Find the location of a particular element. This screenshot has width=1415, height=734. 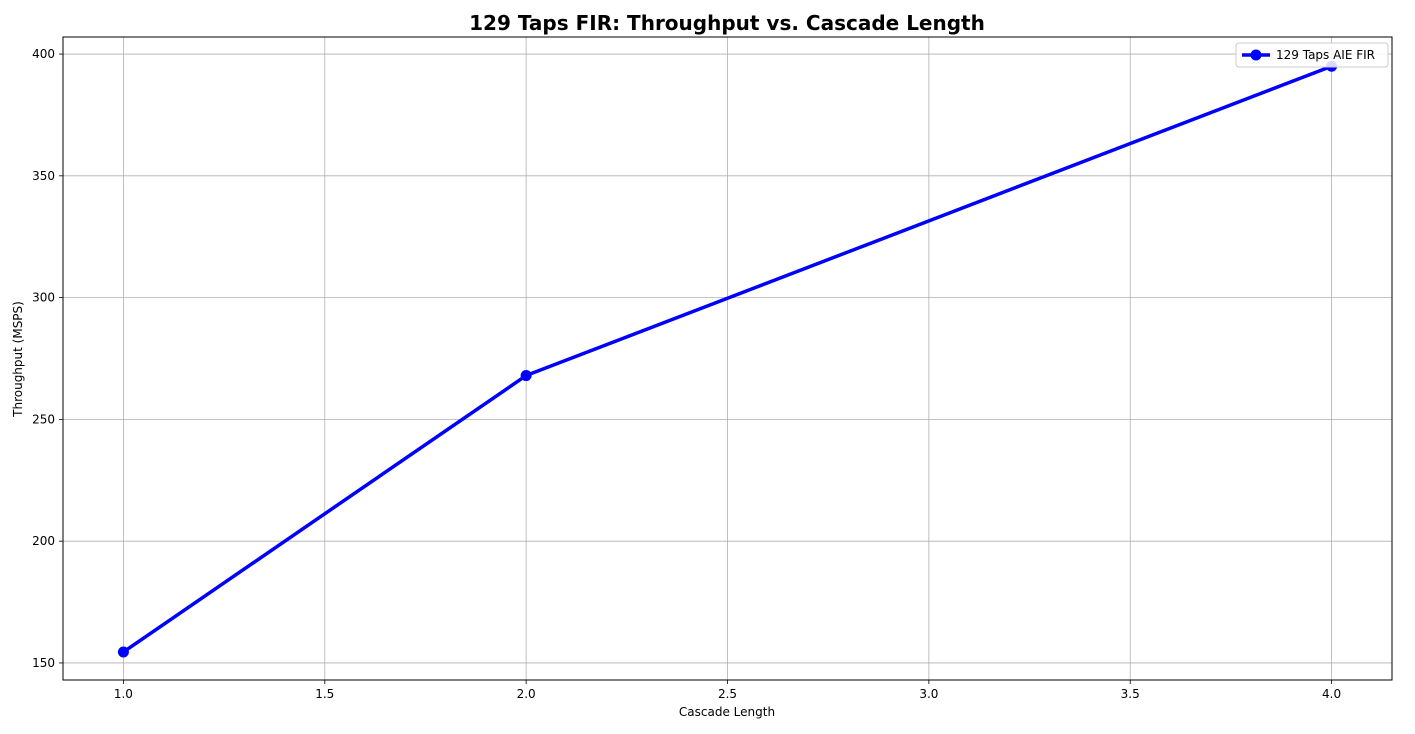

y-tick-label: 400 is located at coordinates (43, 54).